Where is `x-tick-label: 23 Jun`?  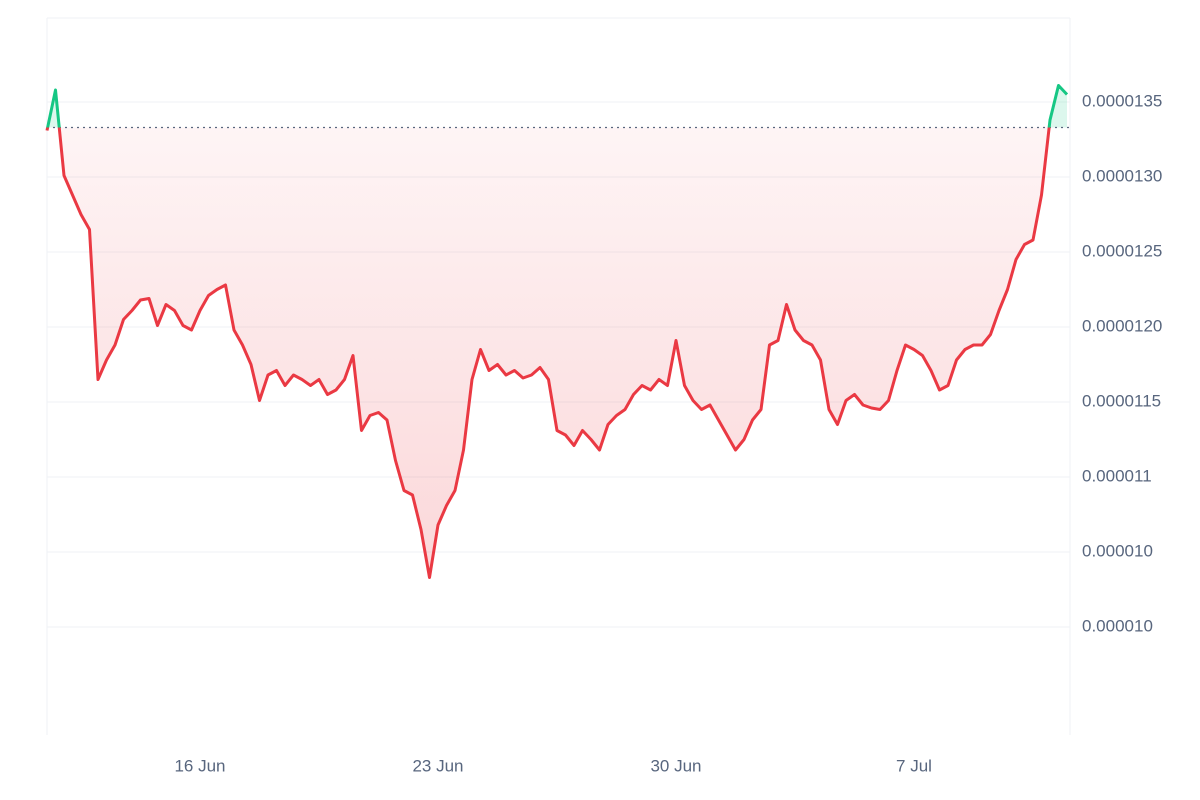 x-tick-label: 23 Jun is located at coordinates (437, 765).